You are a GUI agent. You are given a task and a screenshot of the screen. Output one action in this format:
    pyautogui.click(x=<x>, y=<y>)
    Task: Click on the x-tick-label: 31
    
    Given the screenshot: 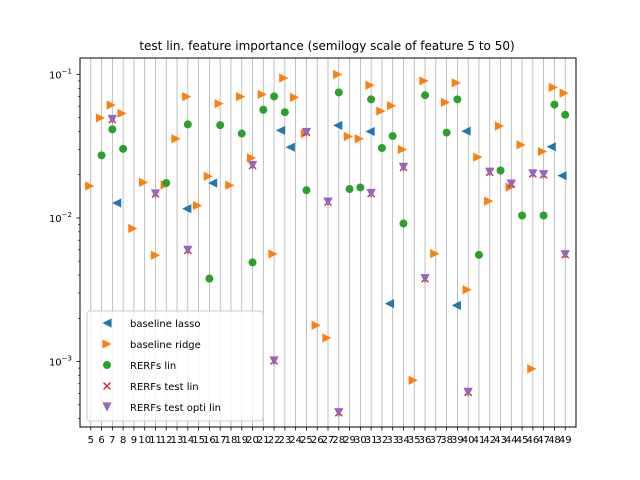 What is the action you would take?
    pyautogui.click(x=371, y=440)
    